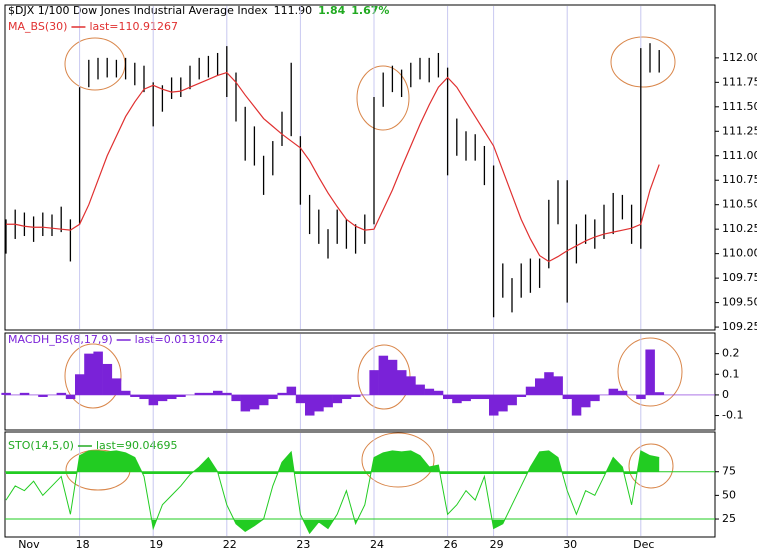 Image resolution: width=757 pixels, height=551 pixels. I want to click on y-tick-label: 25, so click(729, 518).